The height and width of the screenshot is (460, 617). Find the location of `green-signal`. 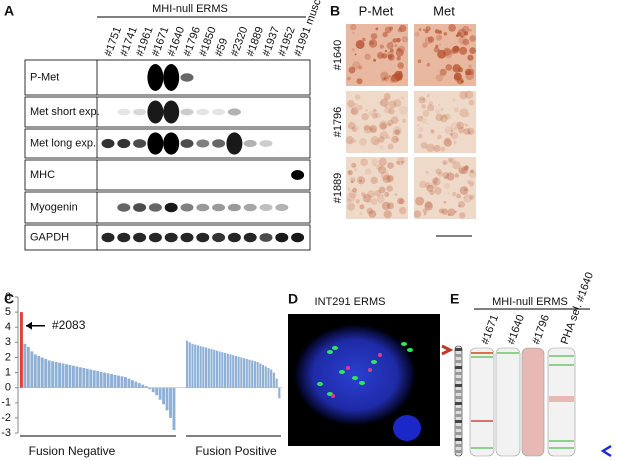

green-signal is located at coordinates (404, 344).